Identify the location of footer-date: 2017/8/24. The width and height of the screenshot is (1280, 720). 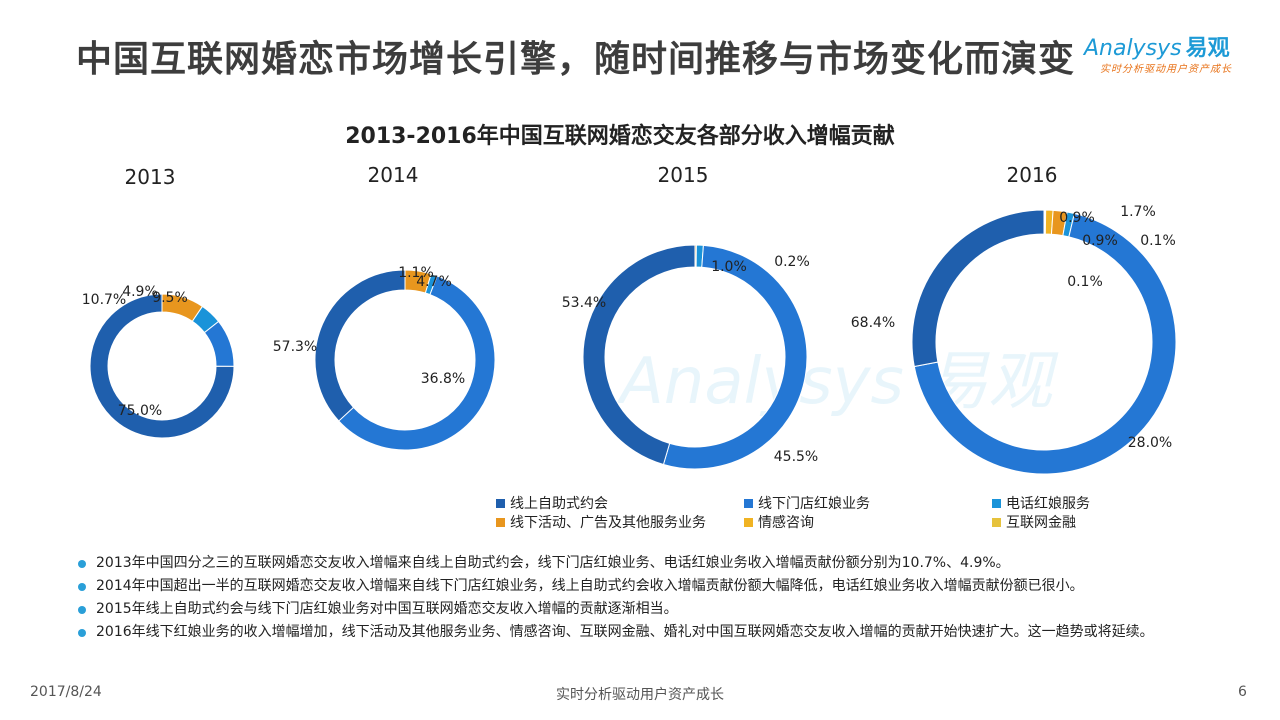
(66, 692).